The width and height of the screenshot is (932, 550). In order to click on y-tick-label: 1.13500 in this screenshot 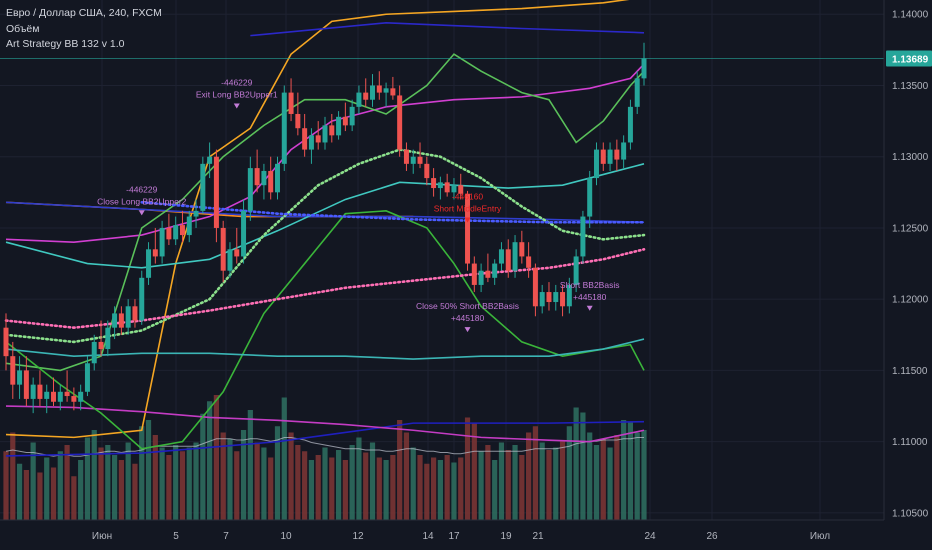, I will do `click(910, 86)`.